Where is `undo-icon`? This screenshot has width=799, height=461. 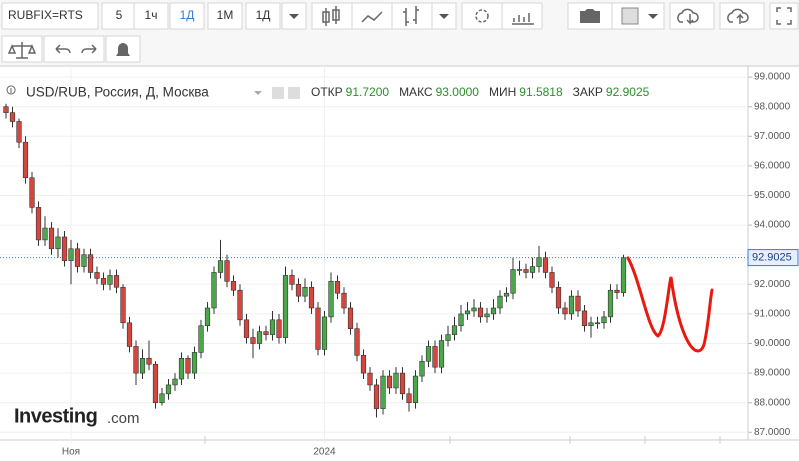
undo-icon is located at coordinates (63, 49).